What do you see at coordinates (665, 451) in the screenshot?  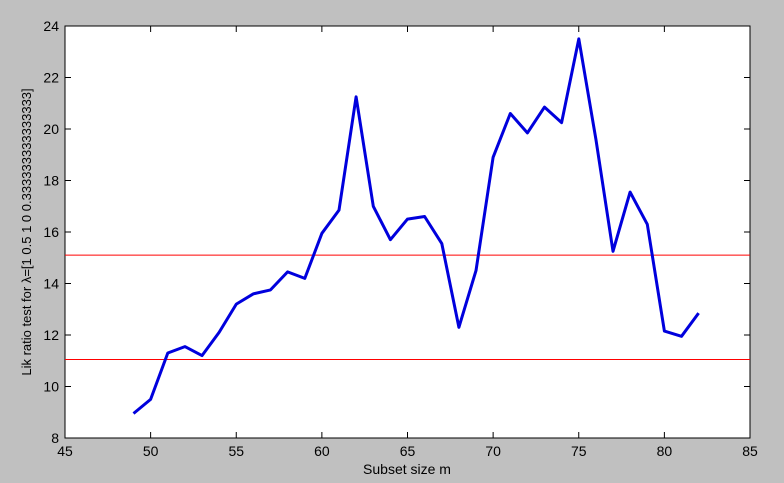 I see `x-tick-label: 80` at bounding box center [665, 451].